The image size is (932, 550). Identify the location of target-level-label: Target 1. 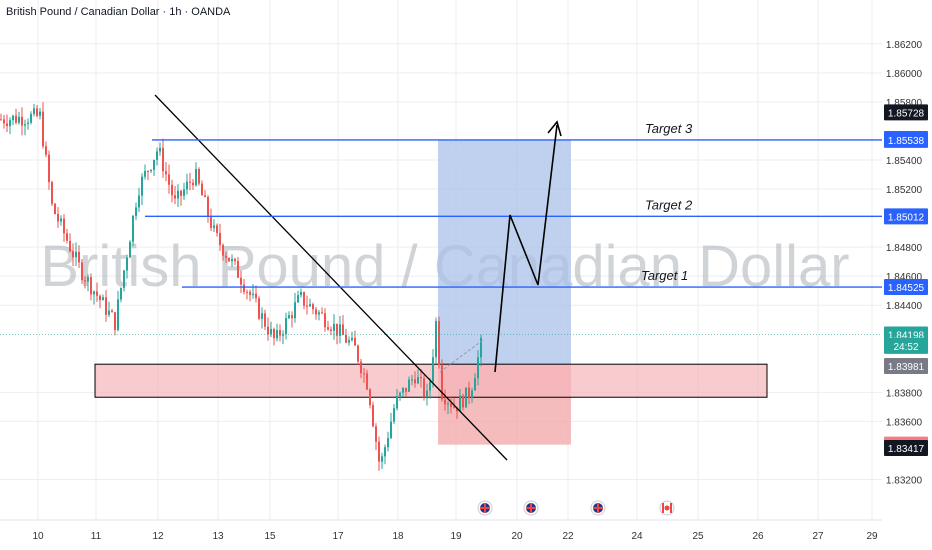
(664, 275).